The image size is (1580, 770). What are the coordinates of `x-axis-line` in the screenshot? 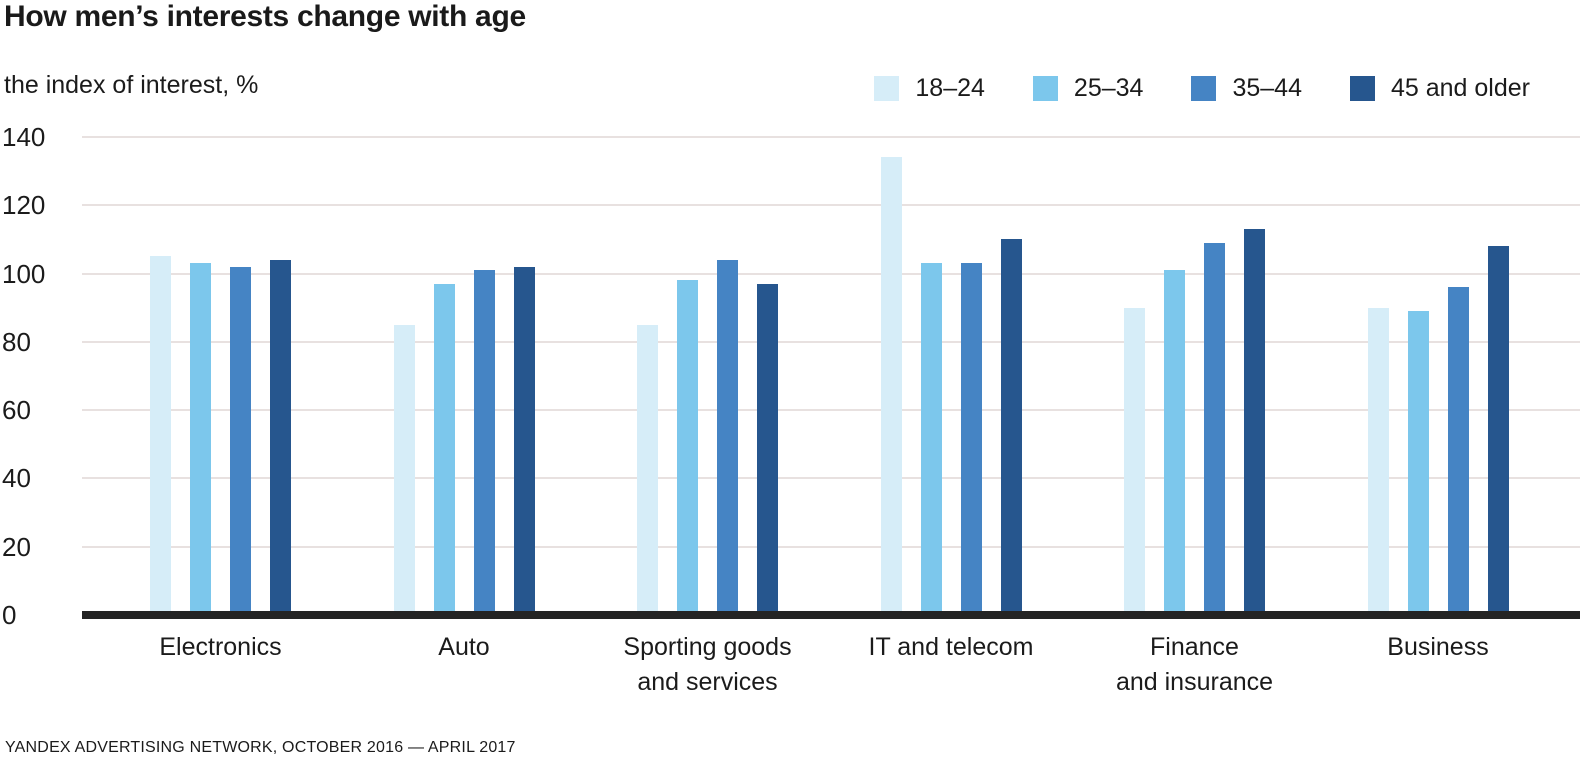 It's located at (831, 615).